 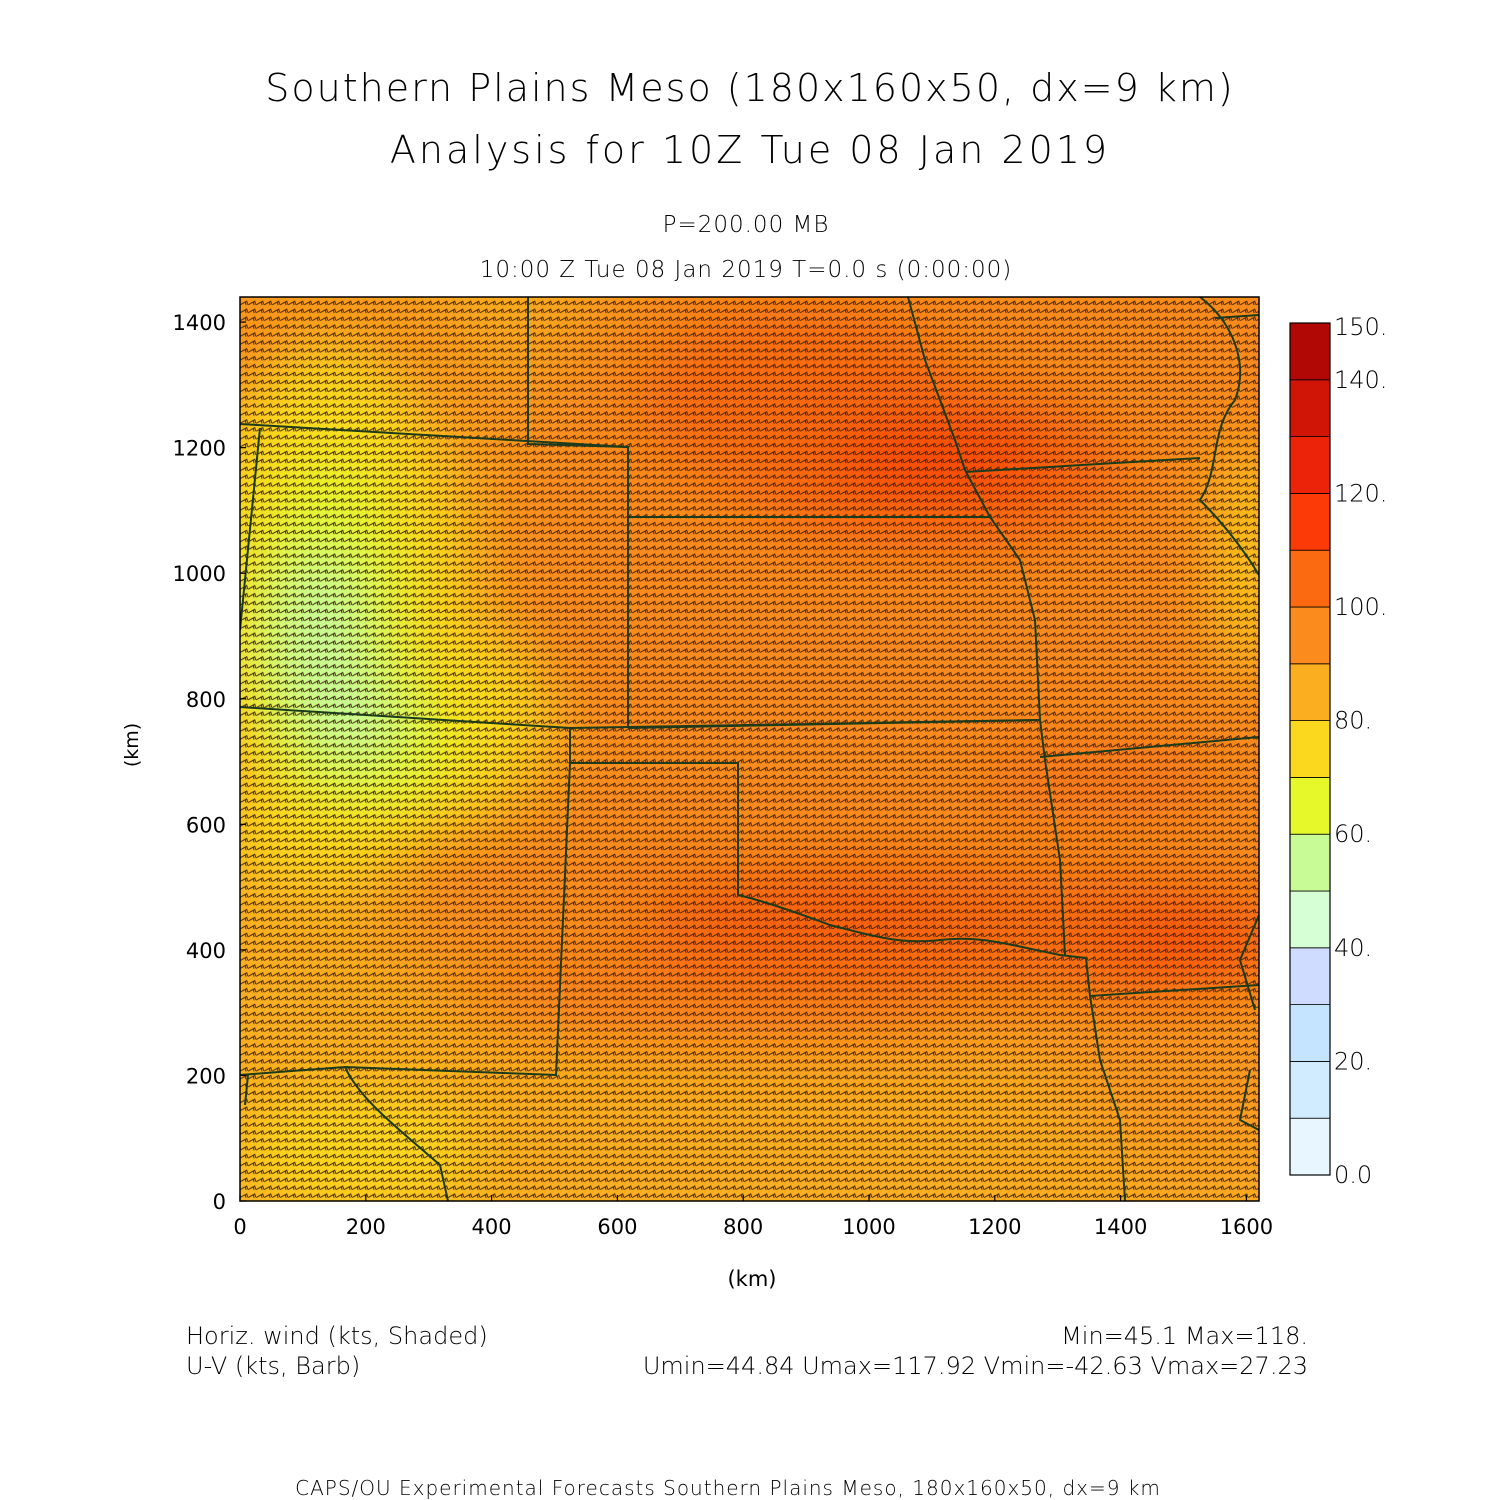 I want to click on x-tick-label: 400, so click(x=492, y=1227).